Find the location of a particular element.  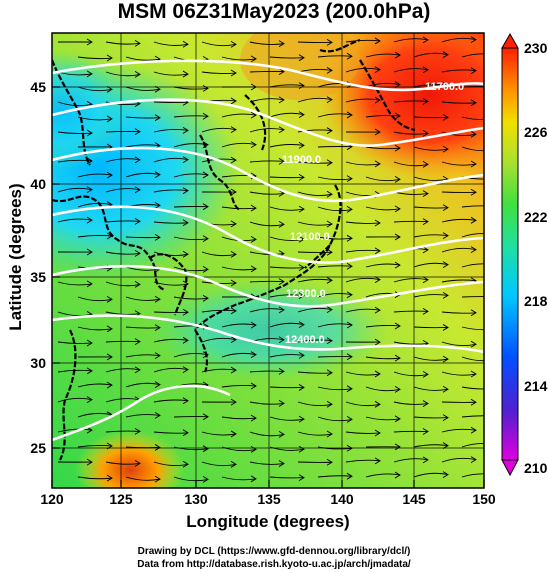

warm-core-northeast is located at coordinates (402, 106).